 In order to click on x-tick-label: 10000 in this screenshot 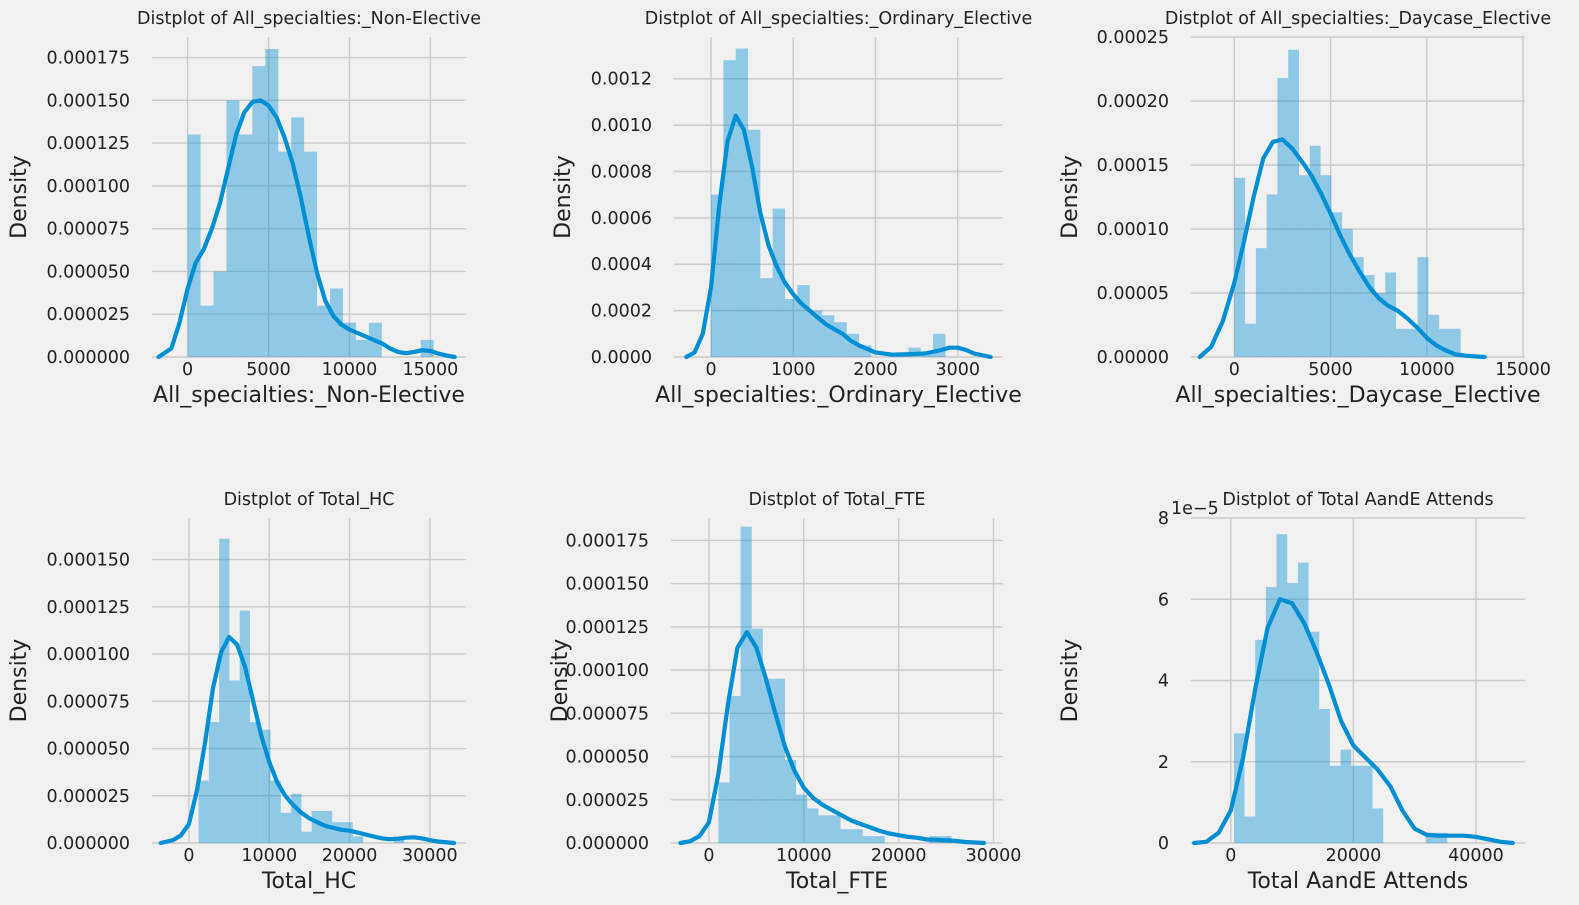, I will do `click(1427, 370)`.